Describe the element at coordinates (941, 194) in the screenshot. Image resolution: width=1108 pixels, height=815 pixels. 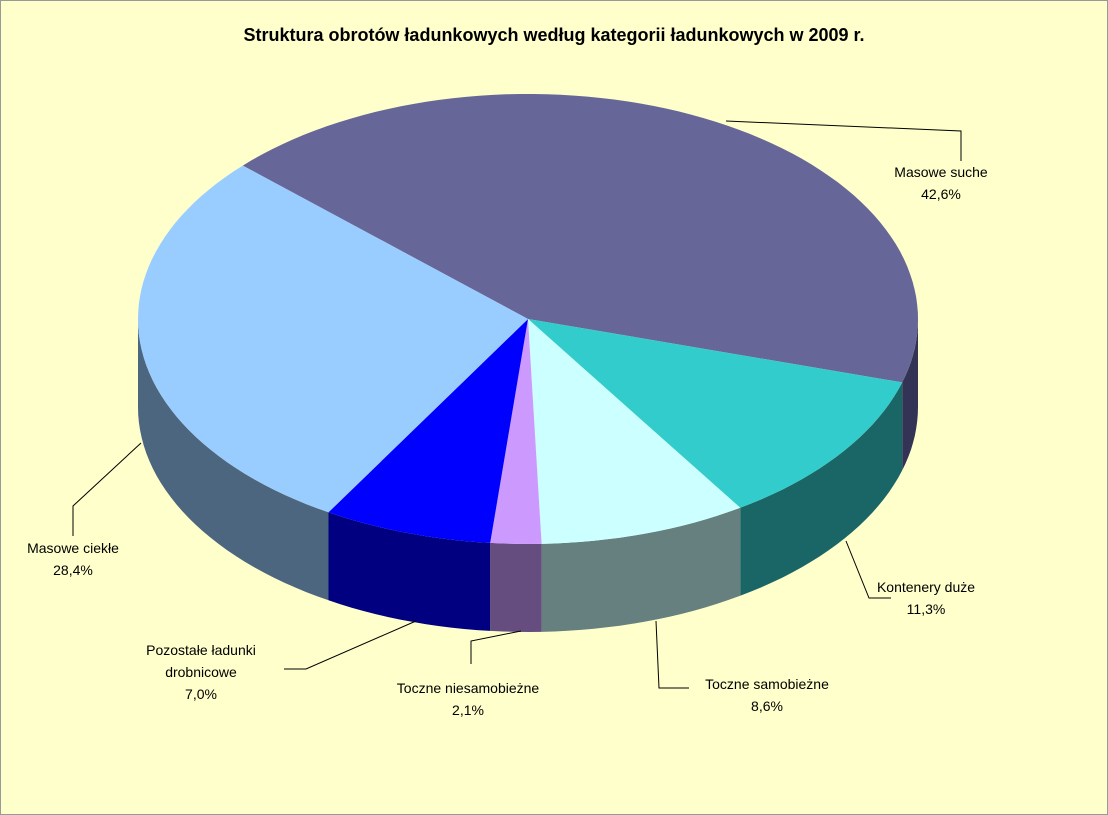
I see `label-value: 42,6%` at that location.